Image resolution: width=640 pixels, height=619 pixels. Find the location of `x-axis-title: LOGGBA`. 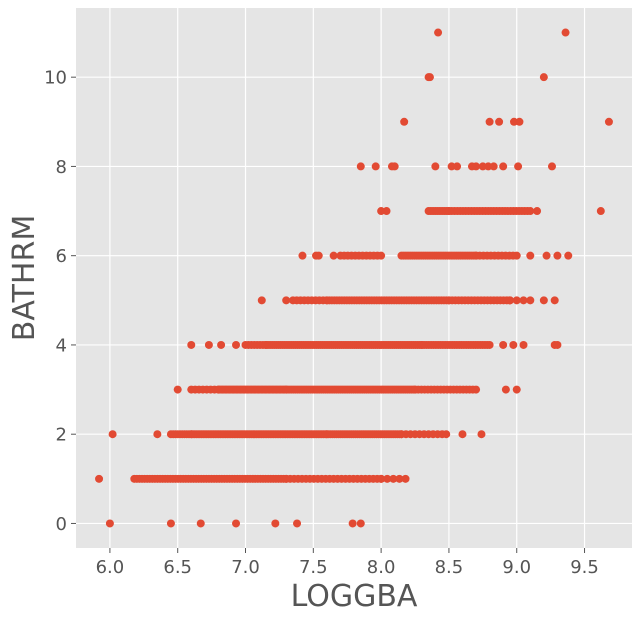

x-axis-title: LOGGBA is located at coordinates (354, 596).